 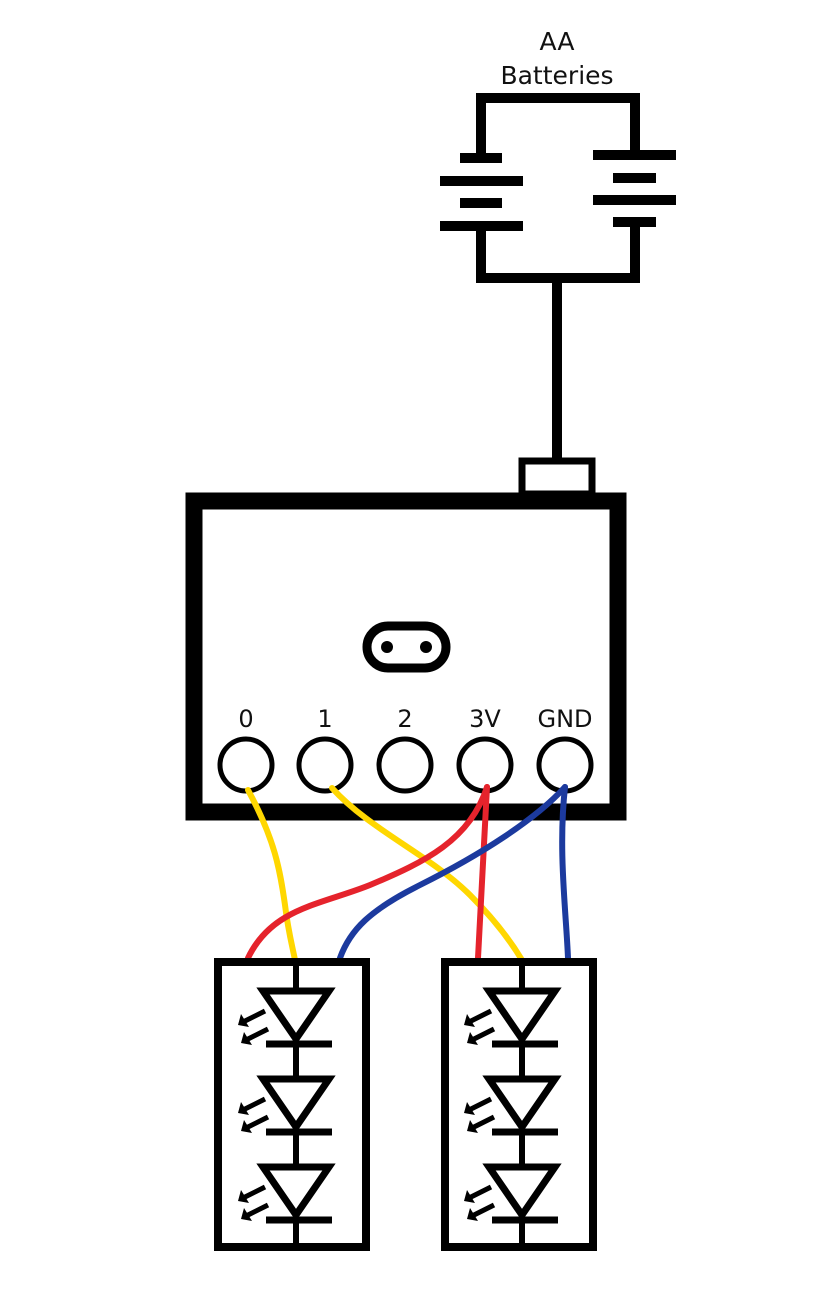 What do you see at coordinates (634, 188) in the screenshot?
I see `battery-cell-right` at bounding box center [634, 188].